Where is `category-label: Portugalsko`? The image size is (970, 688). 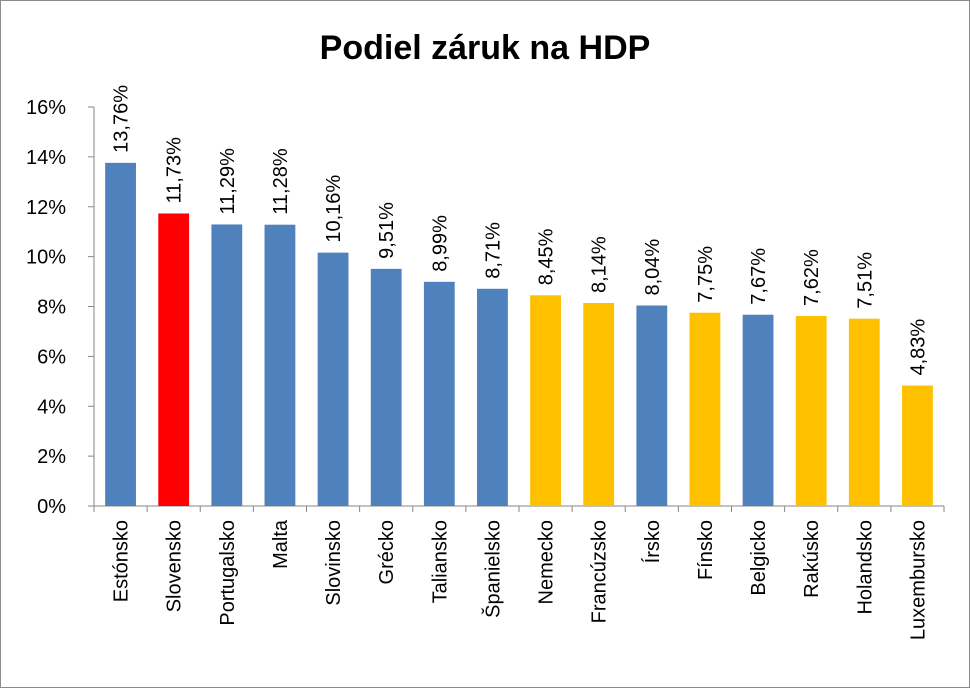 category-label: Portugalsko is located at coordinates (228, 573).